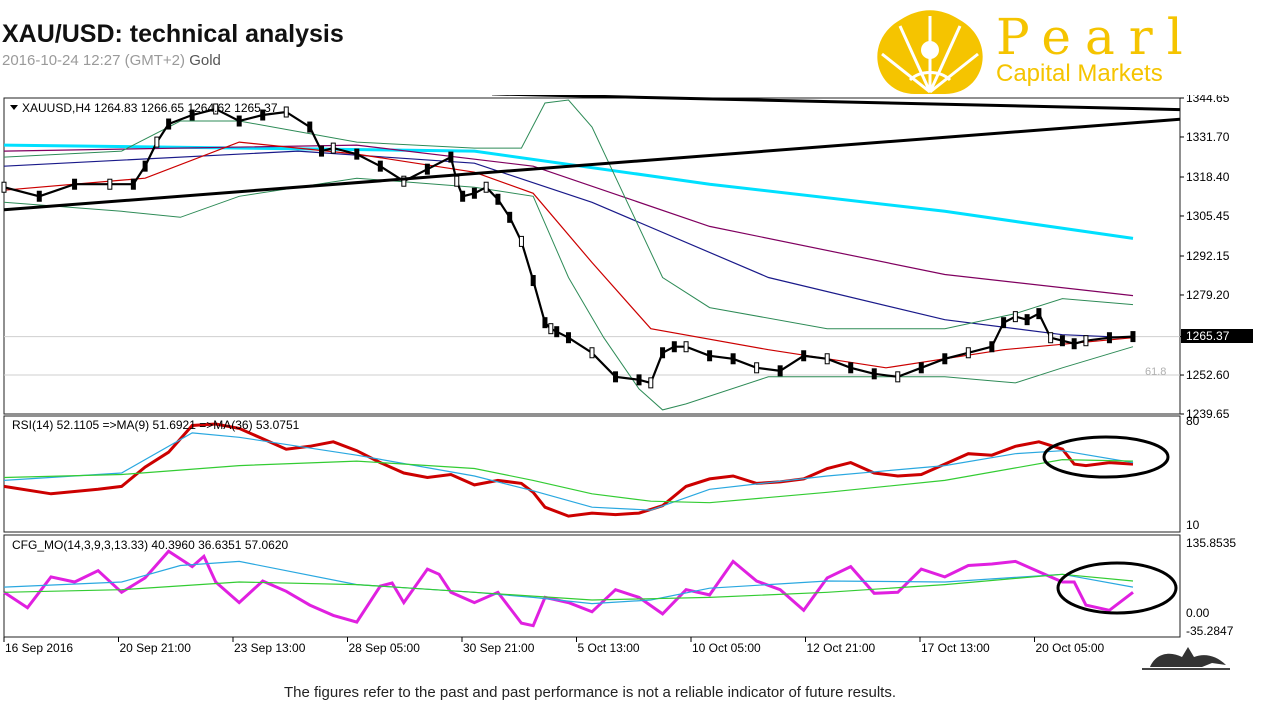 The image size is (1280, 720). I want to click on cfg-tick-label: -35.2847, so click(1210, 631).